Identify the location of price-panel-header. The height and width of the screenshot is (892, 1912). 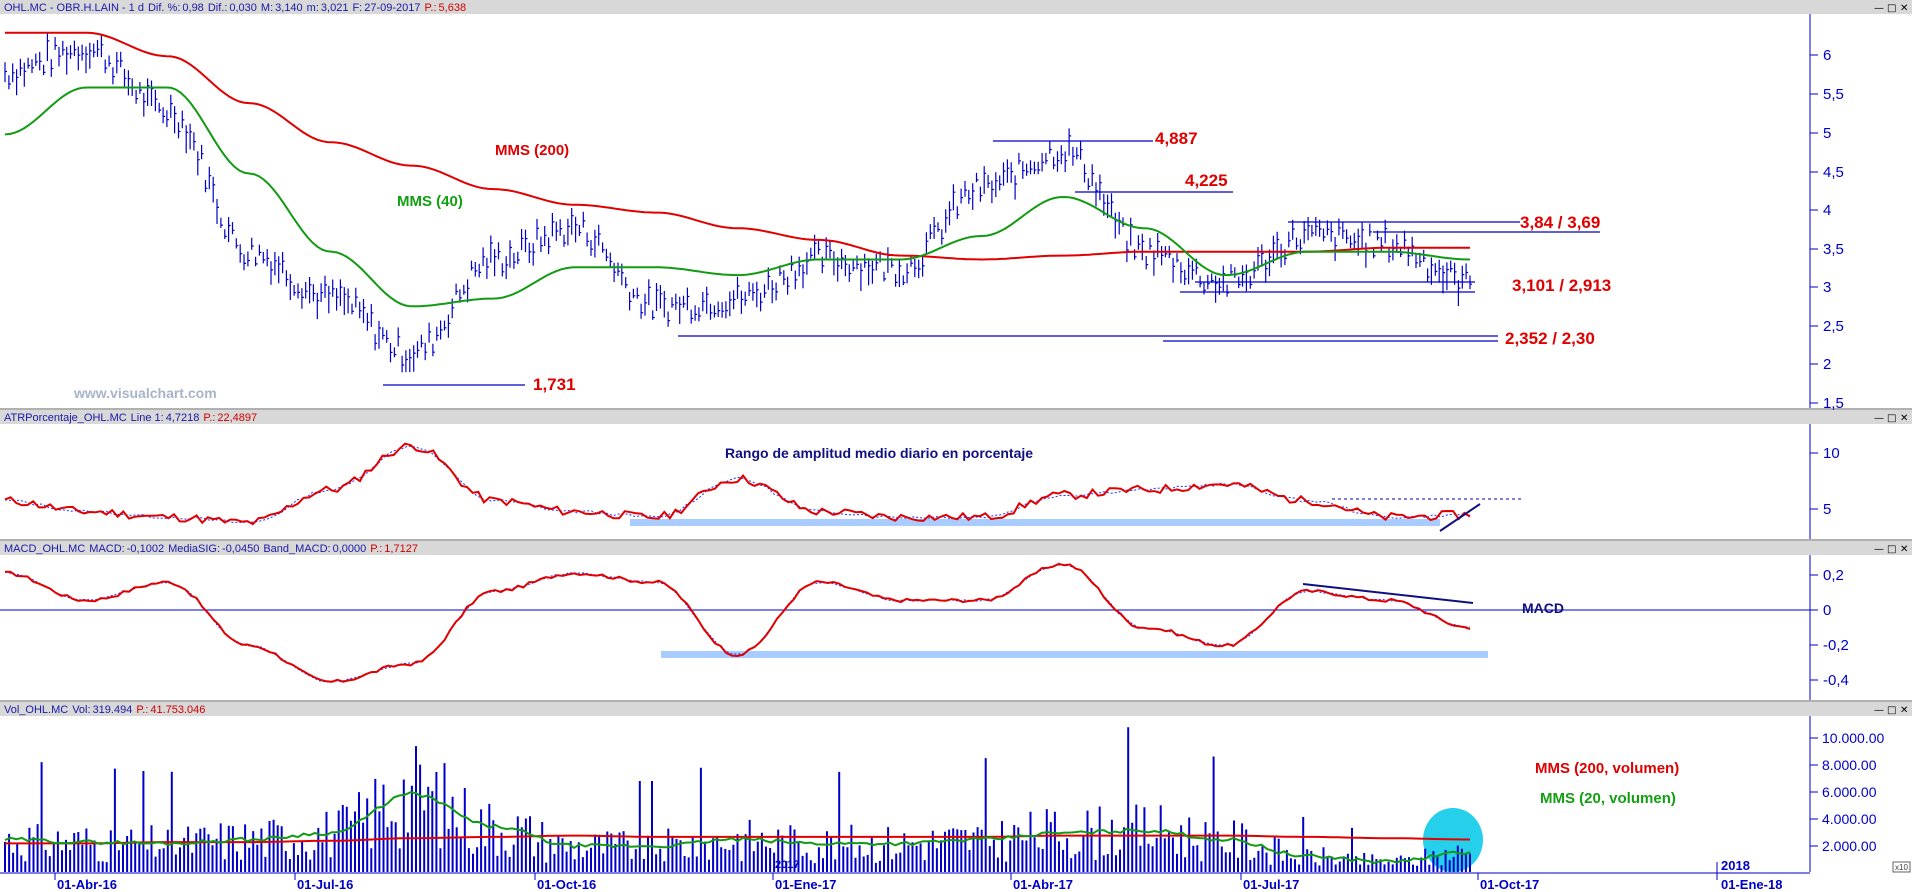
(956, 7).